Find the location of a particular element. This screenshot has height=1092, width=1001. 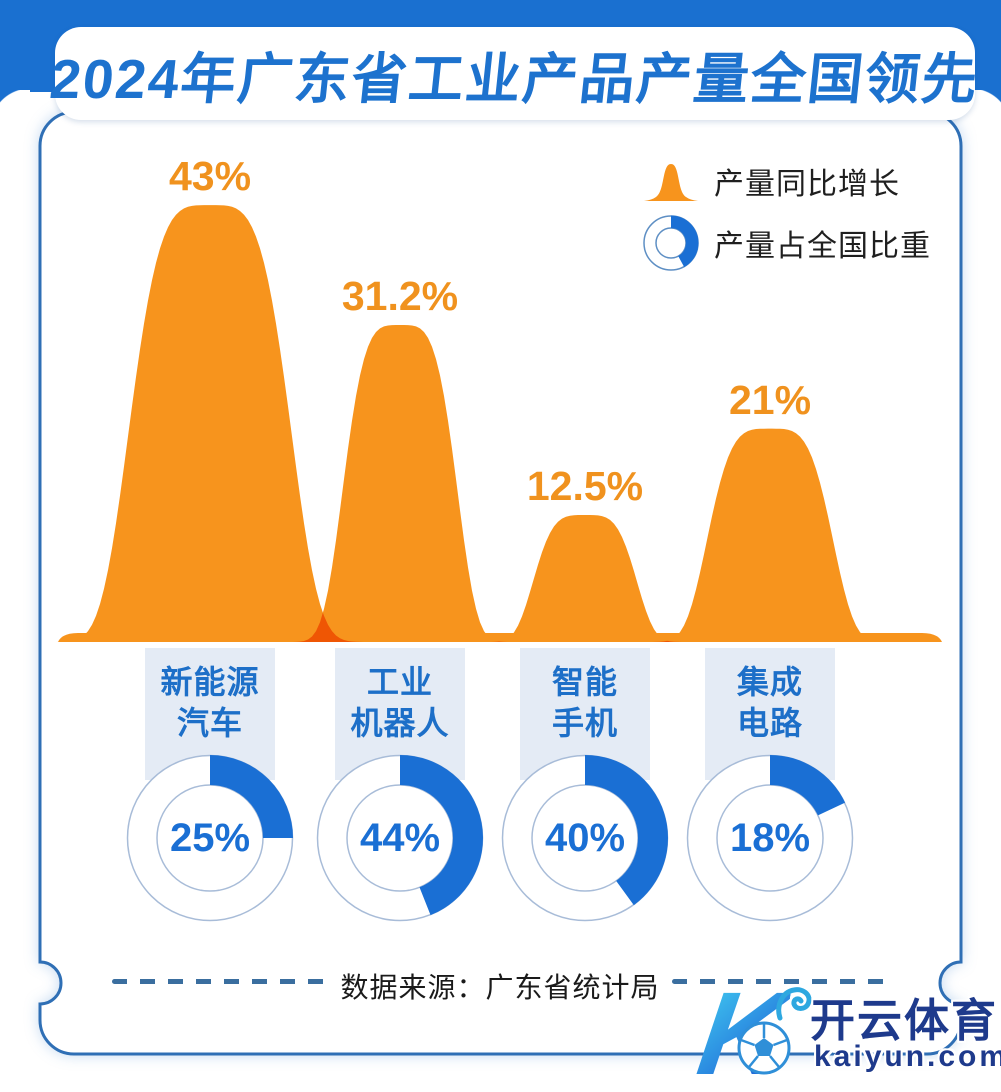

growth-value-label: 21% is located at coordinates (770, 399).